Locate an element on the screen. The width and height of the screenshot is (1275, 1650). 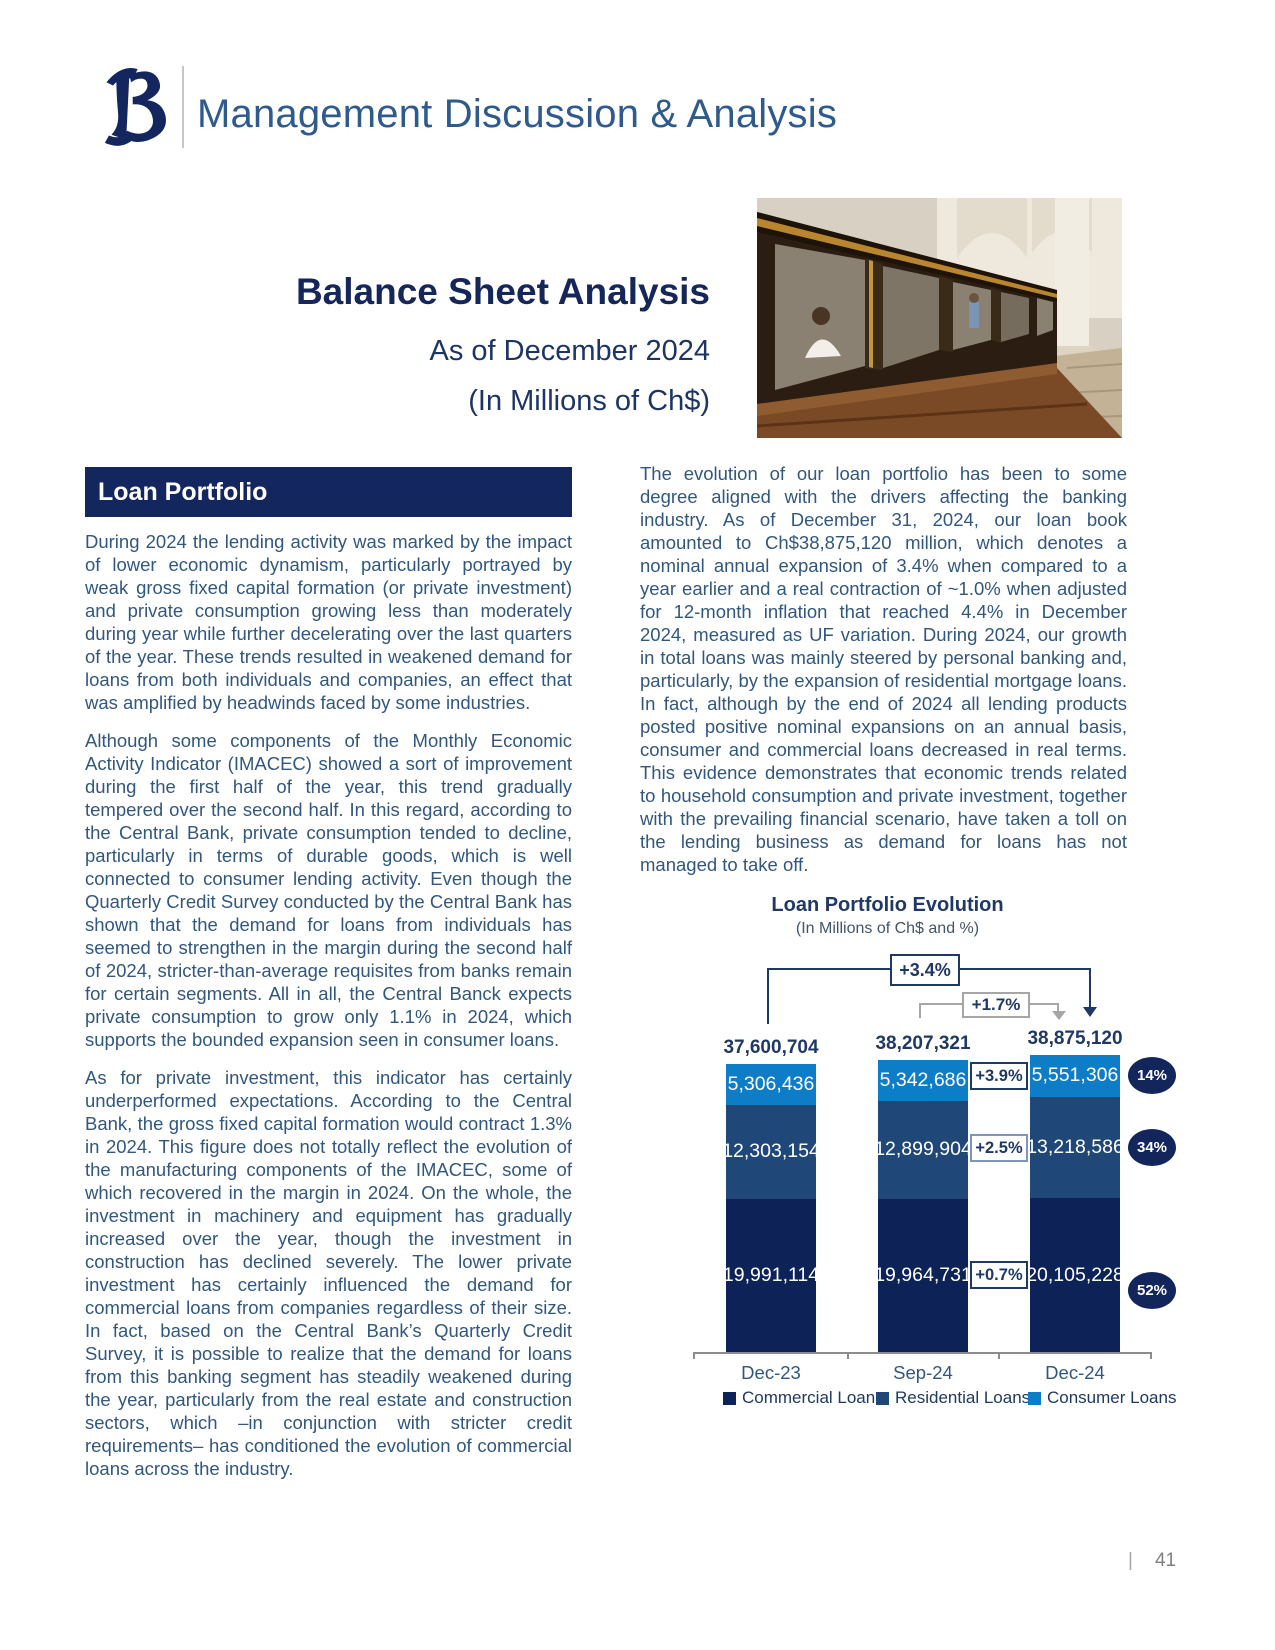
legend-label: Residential Loans is located at coordinates (963, 1397).